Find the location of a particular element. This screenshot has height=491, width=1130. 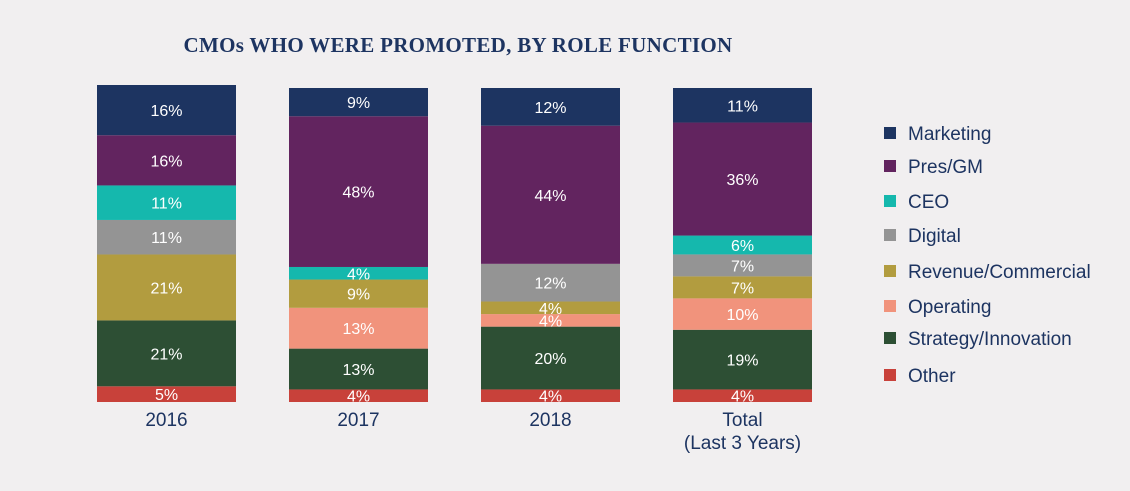

legend-swatch-other is located at coordinates (890, 375).